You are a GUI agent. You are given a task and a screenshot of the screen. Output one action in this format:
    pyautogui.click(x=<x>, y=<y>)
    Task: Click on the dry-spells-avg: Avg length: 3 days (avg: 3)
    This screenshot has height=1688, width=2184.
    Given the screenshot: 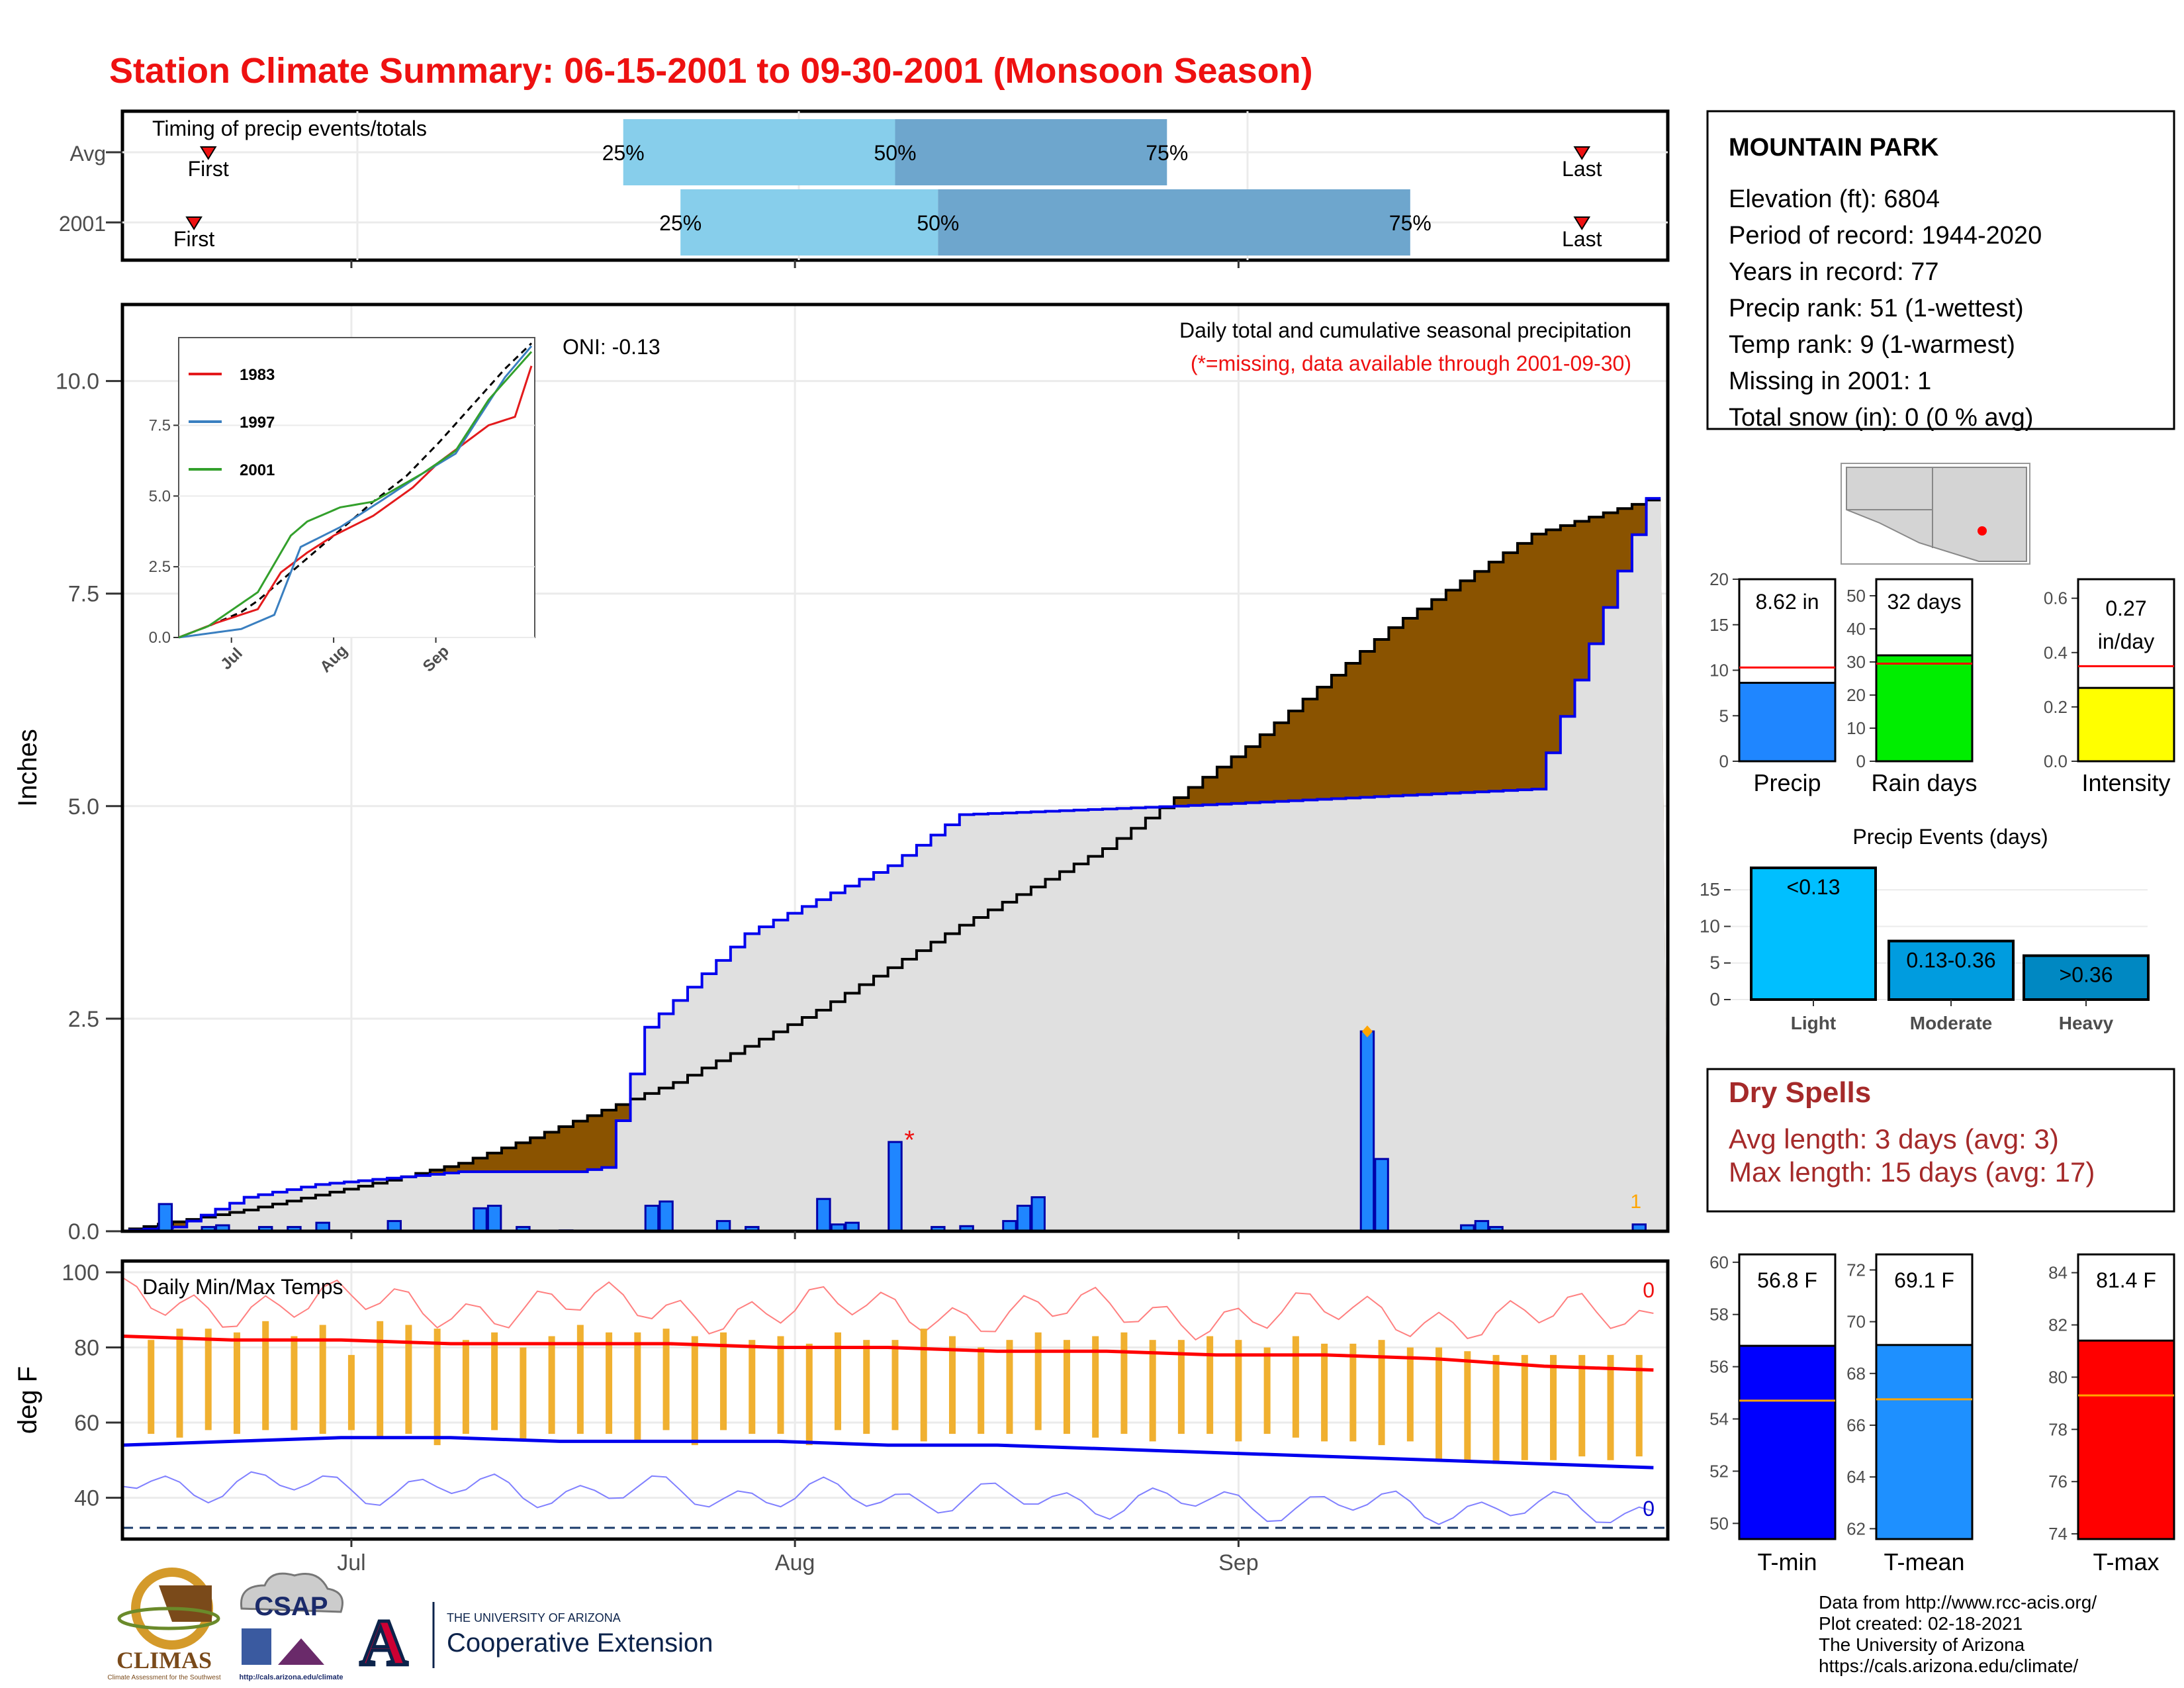 What is the action you would take?
    pyautogui.click(x=1894, y=1138)
    